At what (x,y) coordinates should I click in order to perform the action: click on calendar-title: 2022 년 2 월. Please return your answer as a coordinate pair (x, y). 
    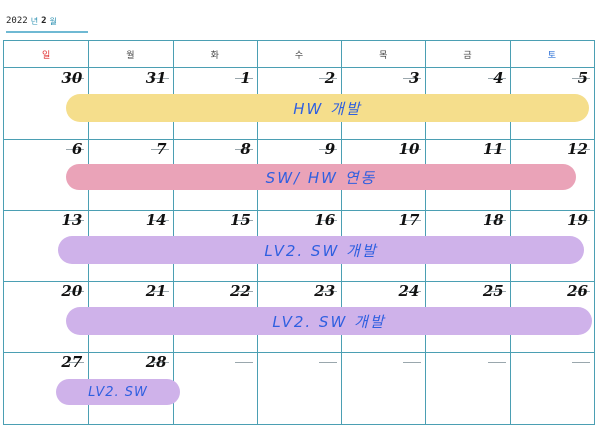
    Looking at the image, I should click on (31, 21).